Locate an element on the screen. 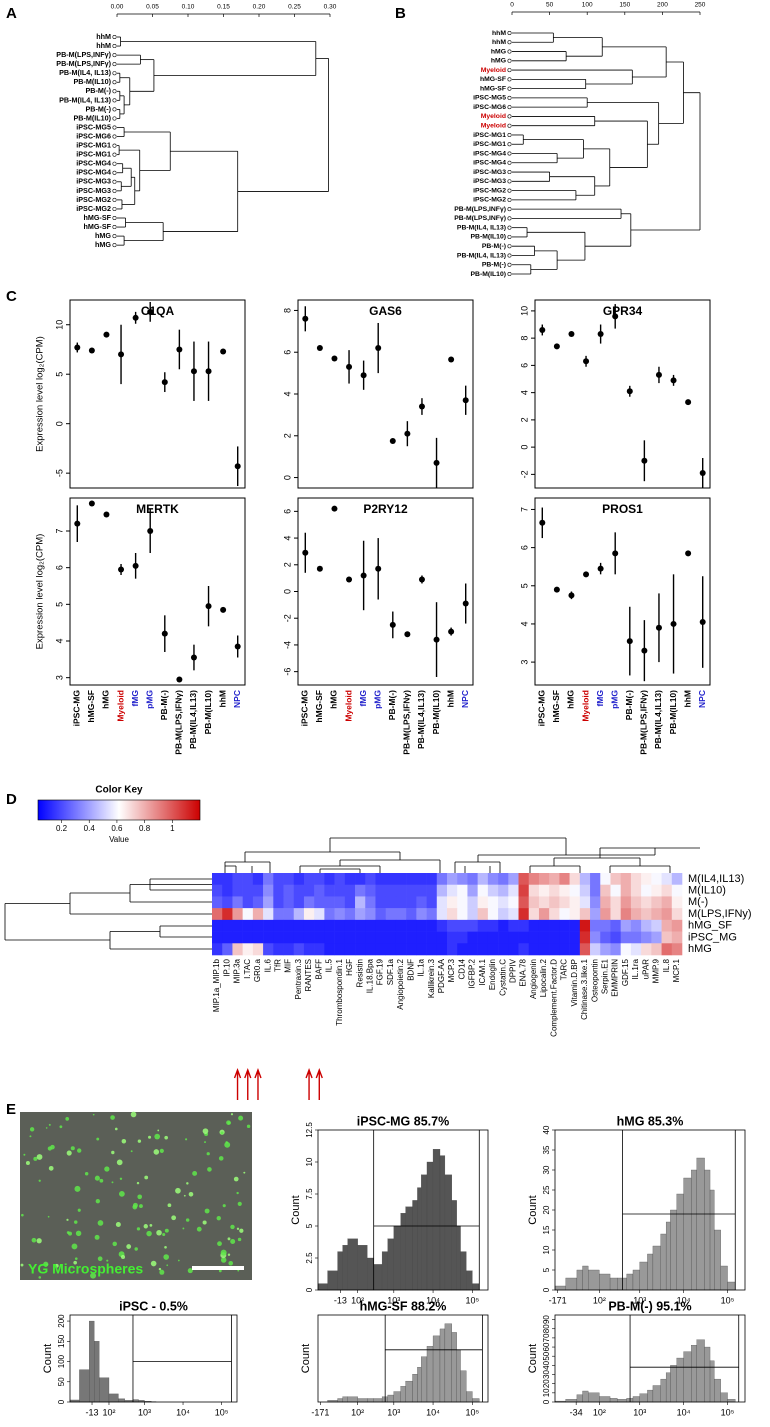 The width and height of the screenshot is (770, 1427). column-label: uPAR is located at coordinates (645, 969).